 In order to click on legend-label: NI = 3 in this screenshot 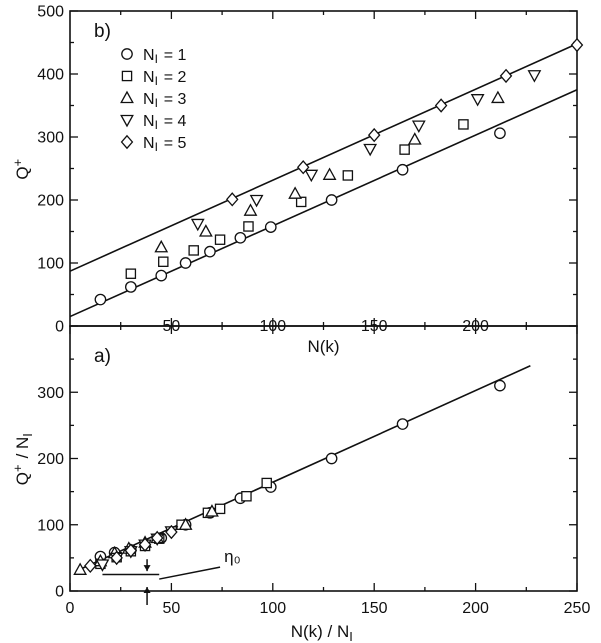, I will do `click(164, 100)`.